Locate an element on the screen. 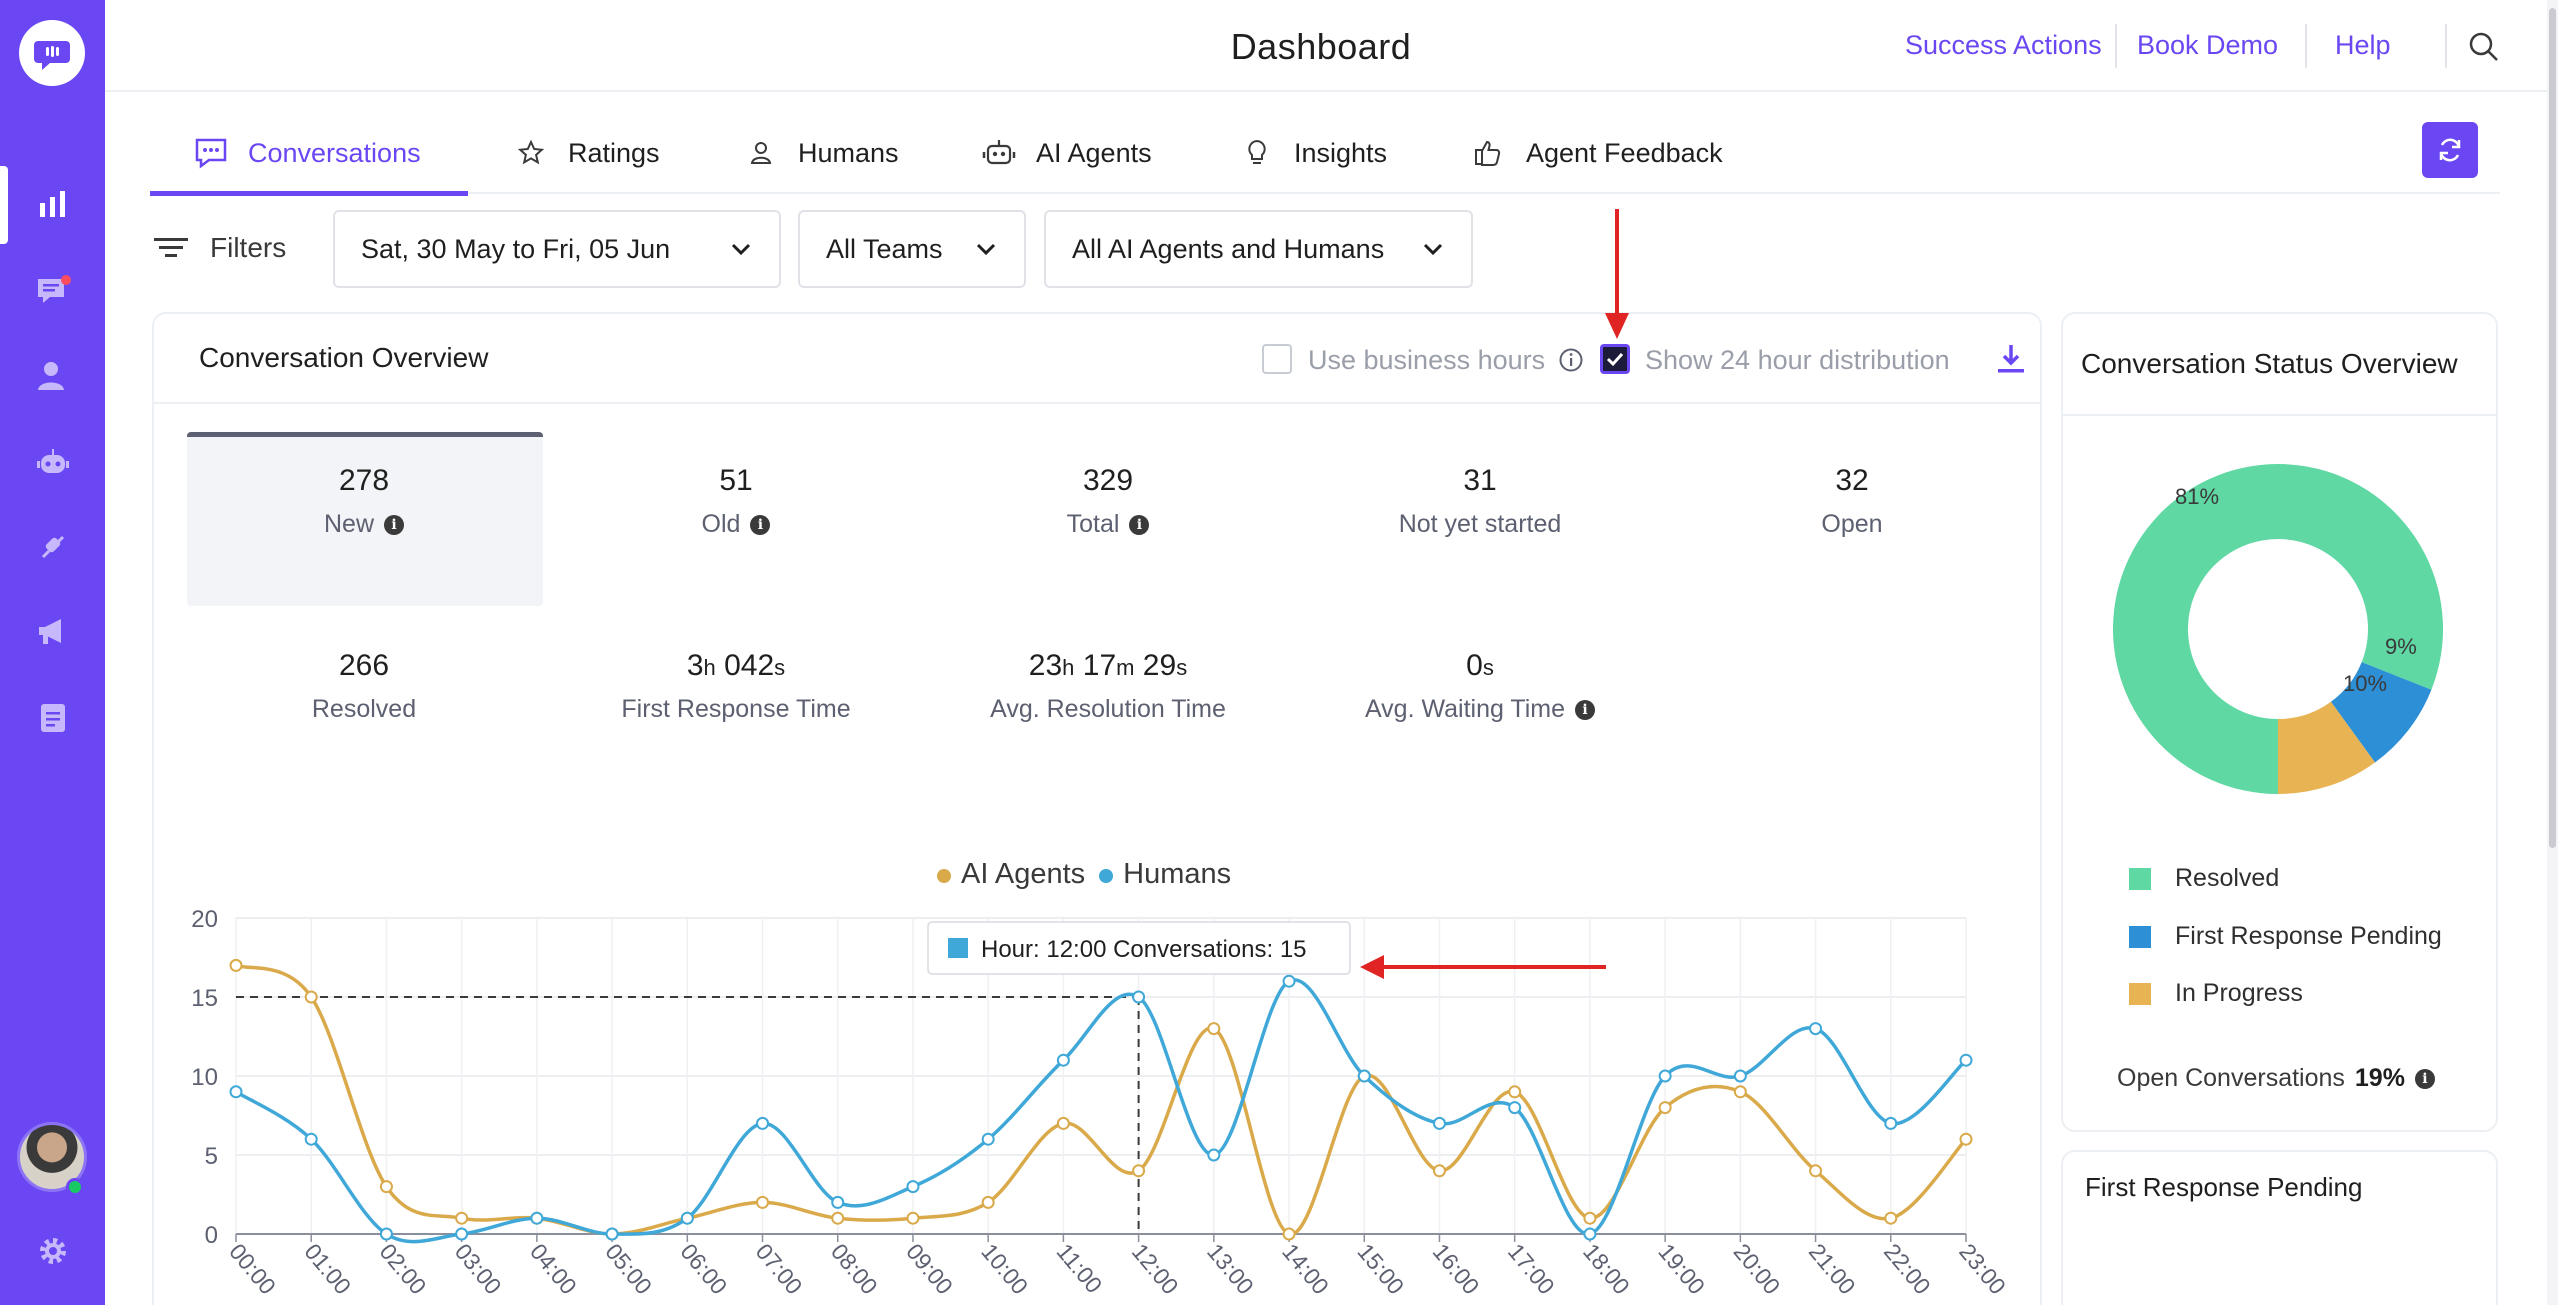 This screenshot has width=2558, height=1305. tab-ratings: Ratings is located at coordinates (587, 153).